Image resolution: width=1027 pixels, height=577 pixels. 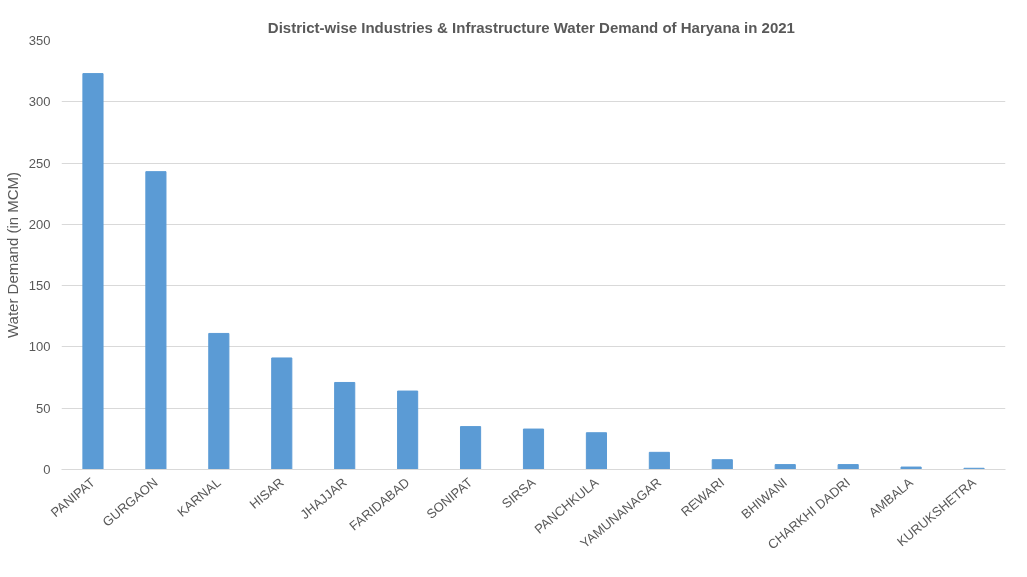 I want to click on y-tick-label: 350, so click(x=39, y=40).